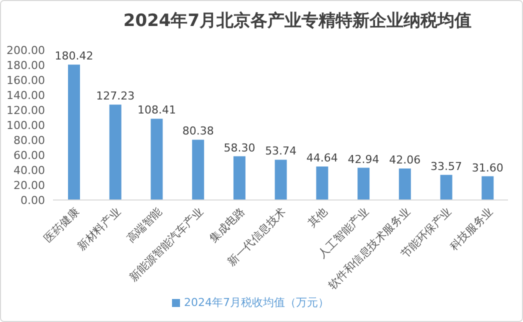 The height and width of the screenshot is (322, 523). Describe the element at coordinates (405, 159) in the screenshot. I see `data-label: 42.06` at that location.